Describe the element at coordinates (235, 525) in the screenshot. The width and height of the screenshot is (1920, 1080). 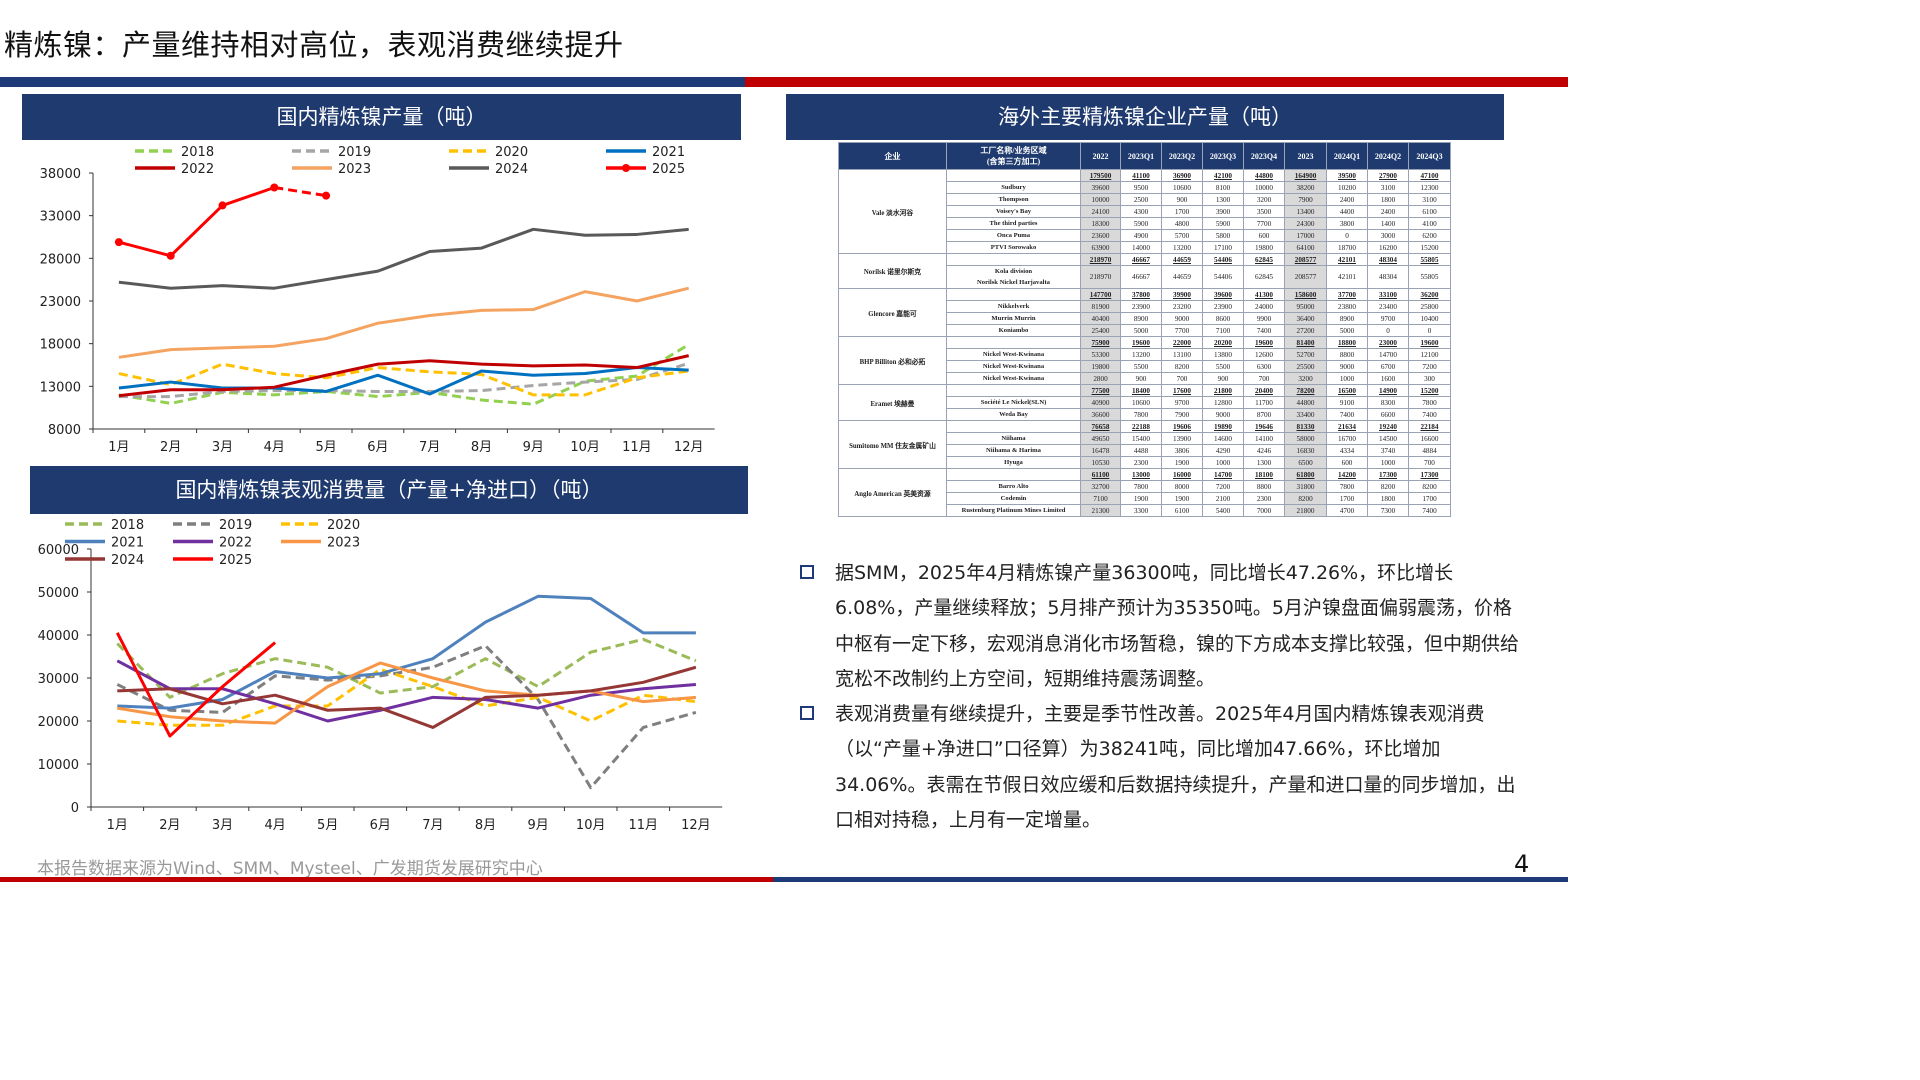
I see `legend-label-2019: 2019` at that location.